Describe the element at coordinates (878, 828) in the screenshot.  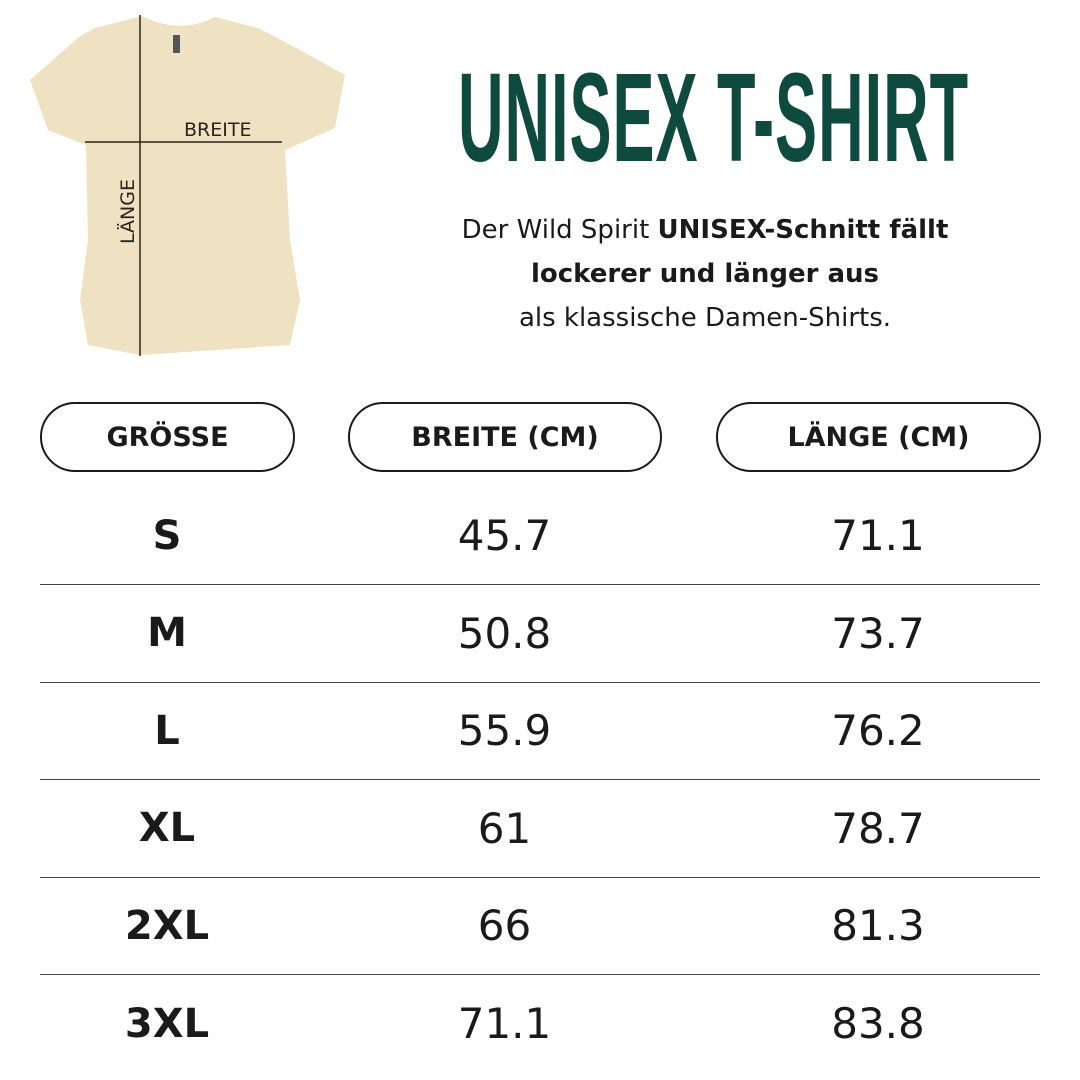
I see `length-cell: 78.7` at that location.